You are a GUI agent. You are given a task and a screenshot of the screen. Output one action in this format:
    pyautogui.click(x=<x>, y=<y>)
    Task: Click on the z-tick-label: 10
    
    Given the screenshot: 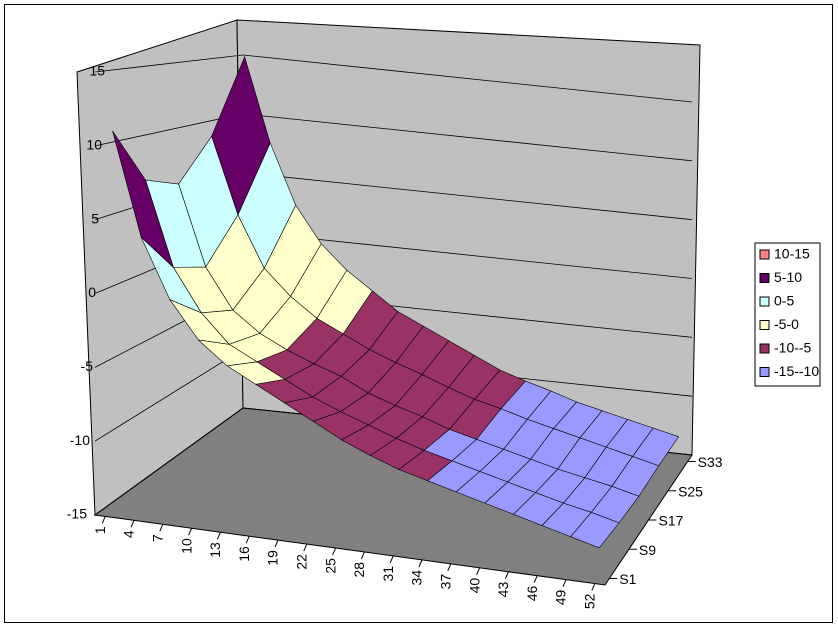 What is the action you would take?
    pyautogui.click(x=94, y=145)
    